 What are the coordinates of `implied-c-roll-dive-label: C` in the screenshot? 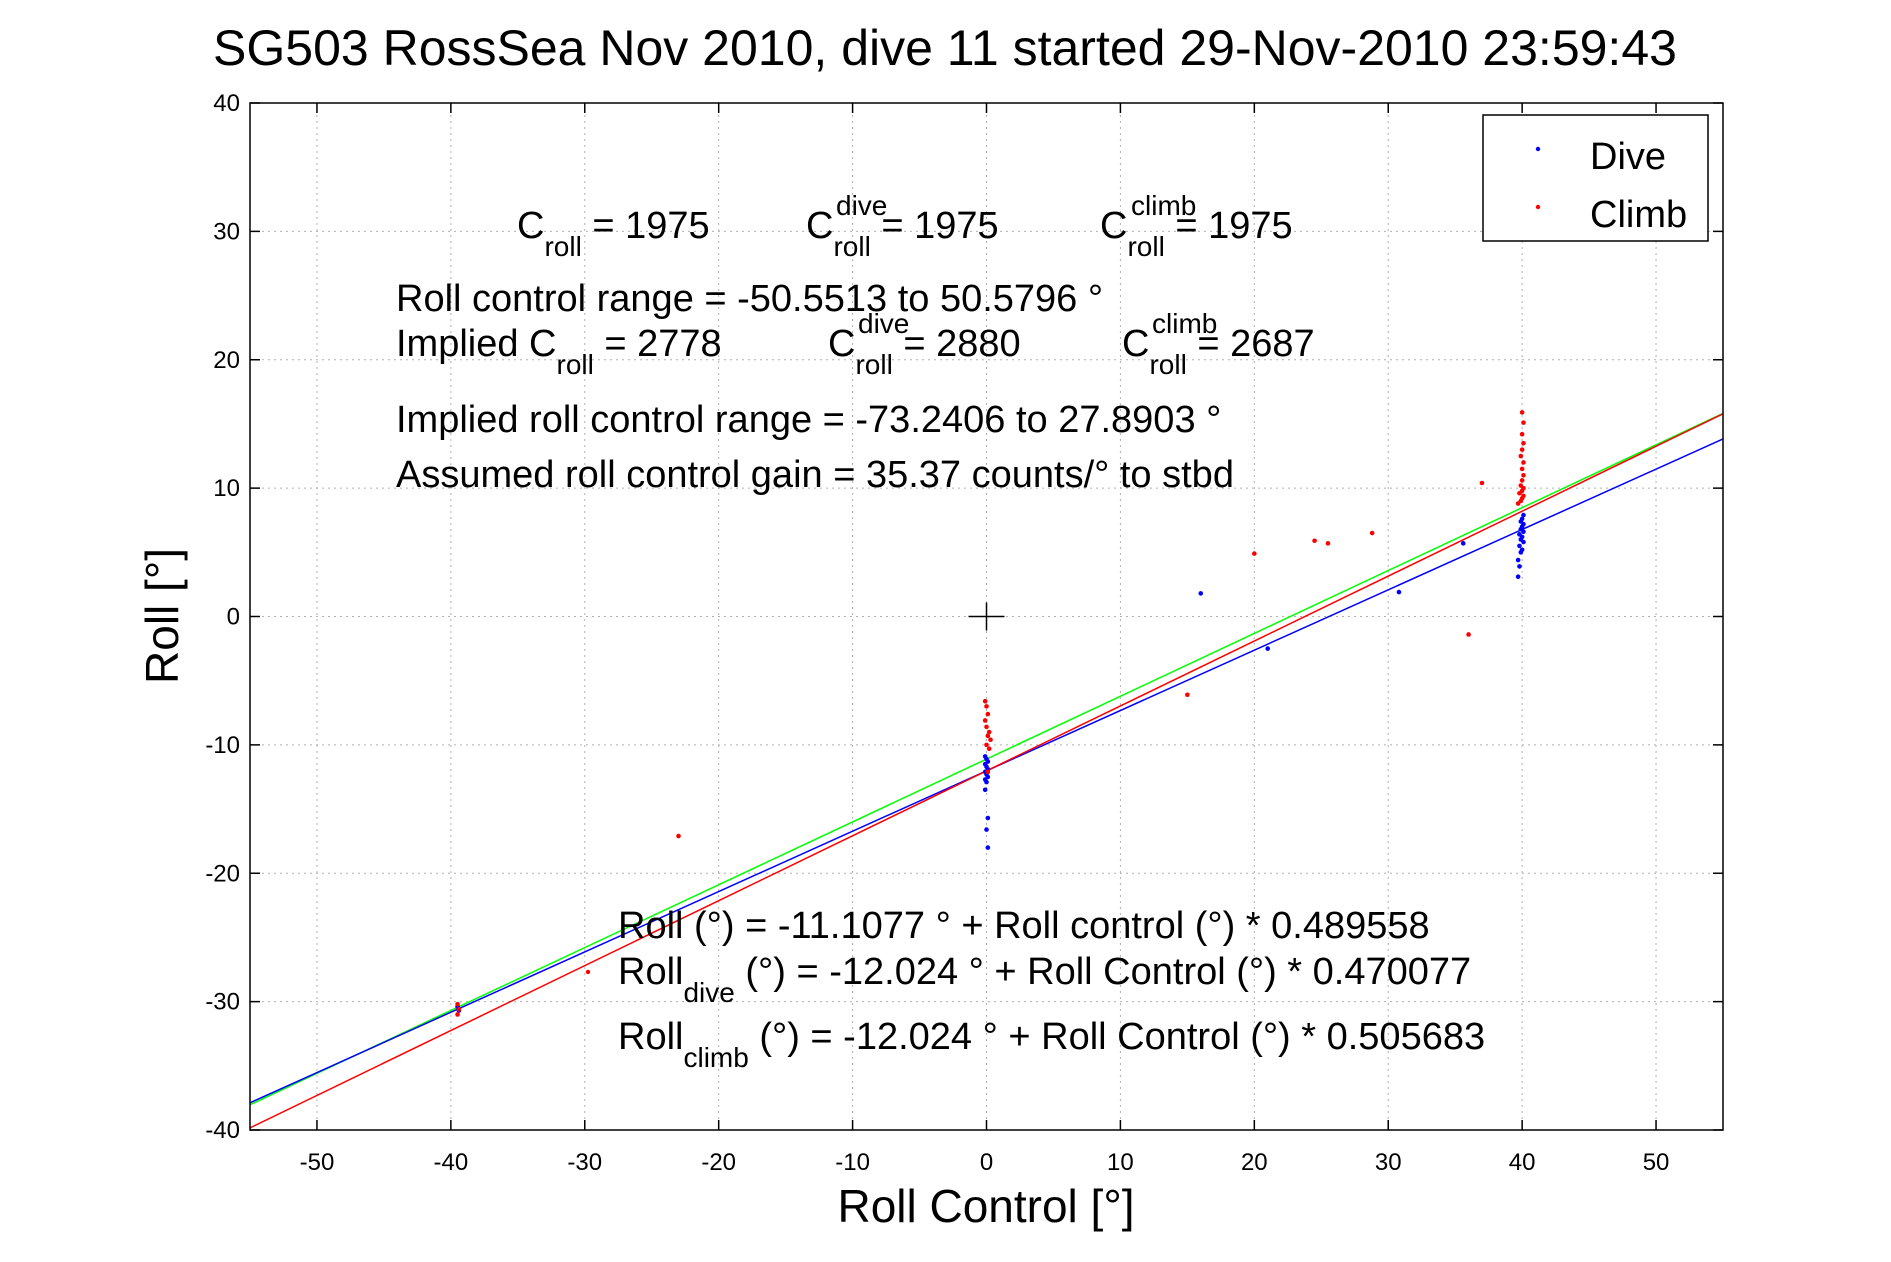 It's located at (841, 344).